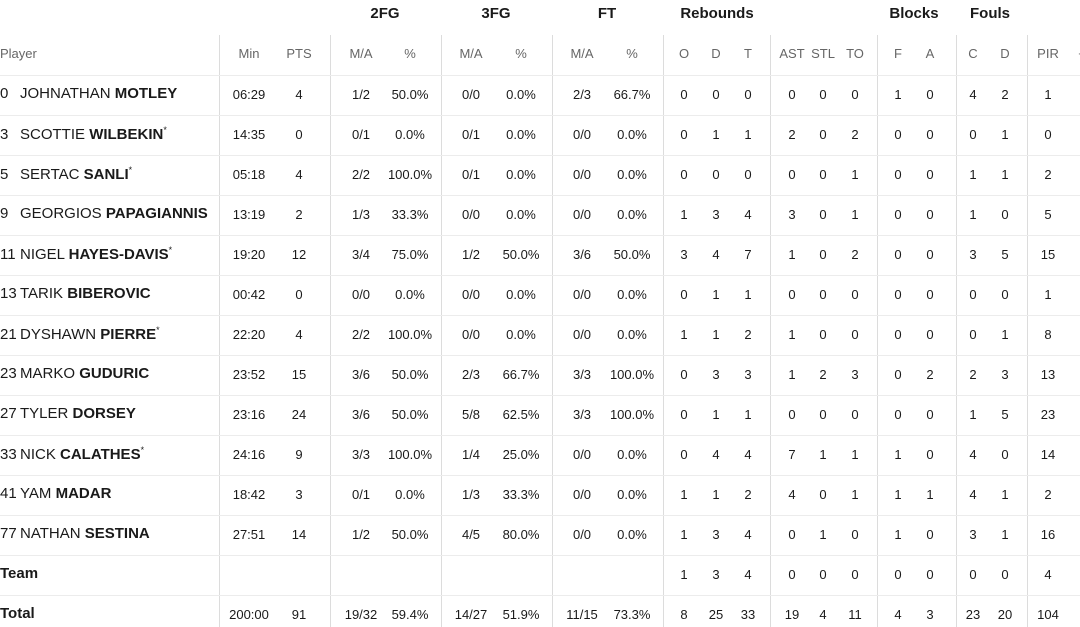  I want to click on player-header: Player, so click(18, 53).